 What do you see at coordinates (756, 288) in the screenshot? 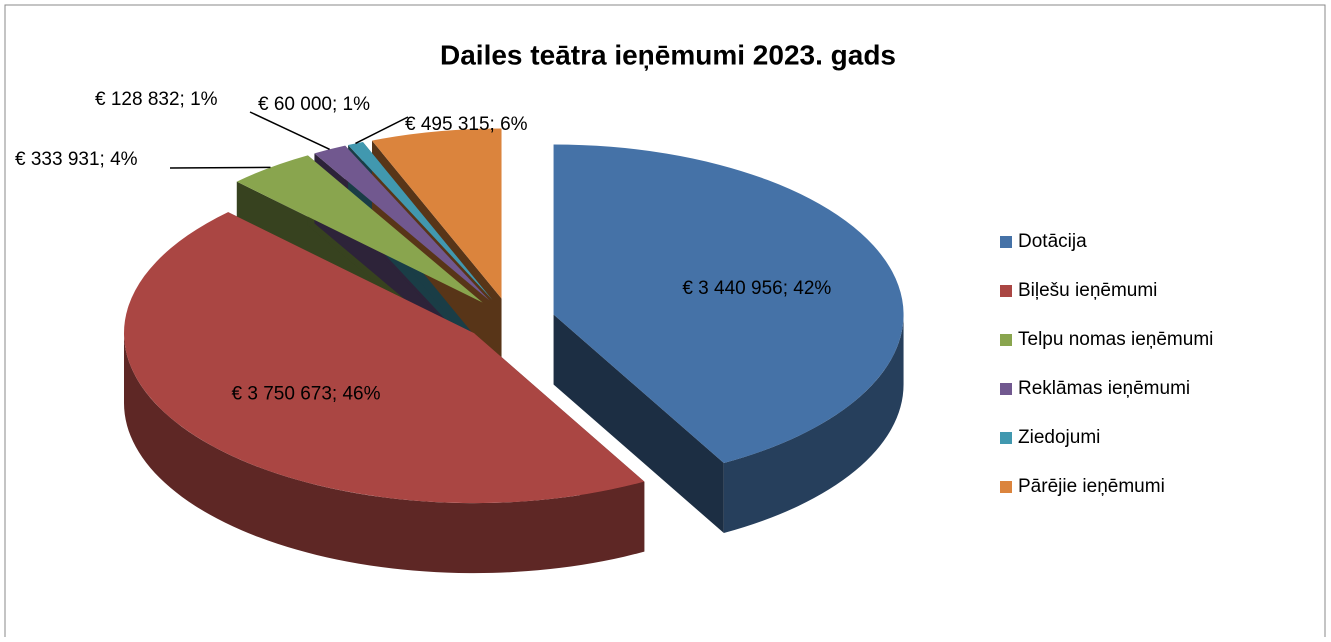
I see `data-label: € 3 440 956; 42%` at bounding box center [756, 288].